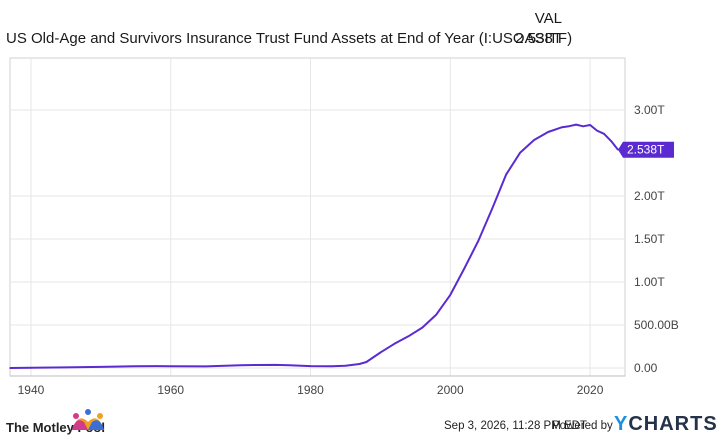 This screenshot has width=720, height=441. I want to click on value-column-header: VAL, so click(548, 18).